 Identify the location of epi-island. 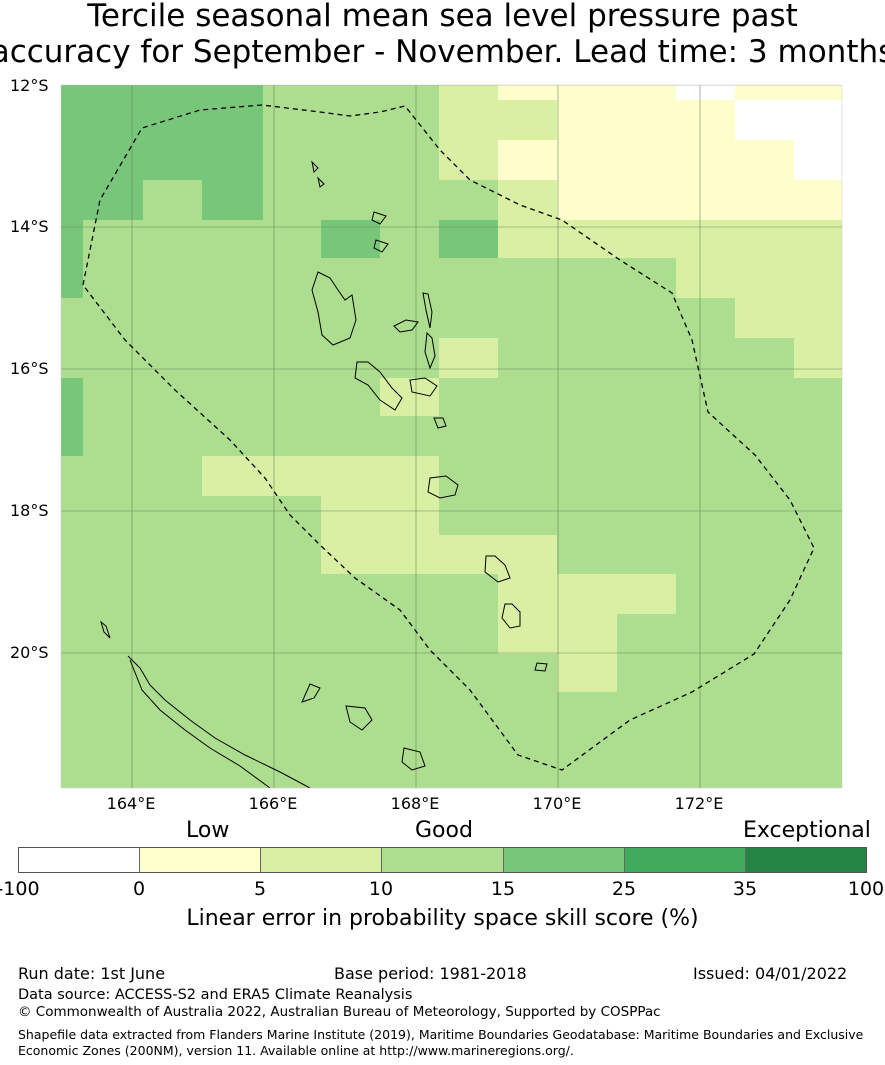
(440, 423).